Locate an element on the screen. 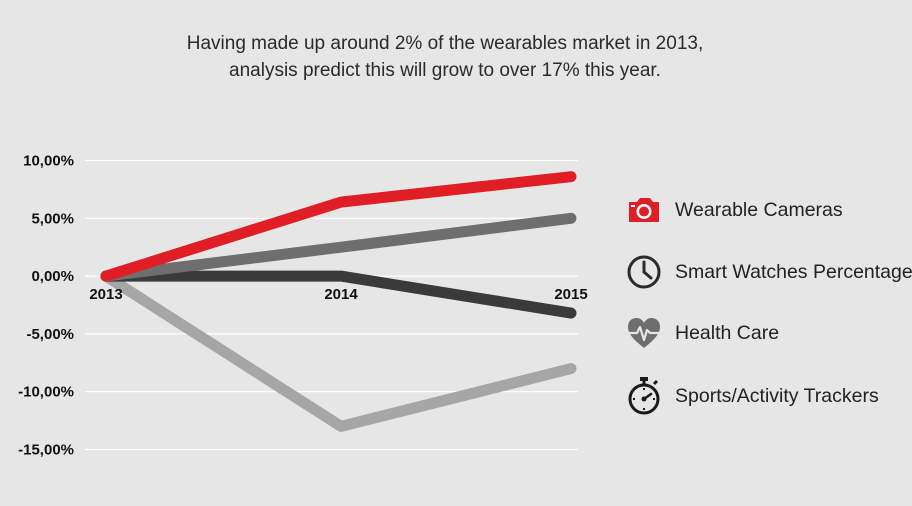 The height and width of the screenshot is (506, 912). y-tick-label: 5,00% is located at coordinates (52, 218).